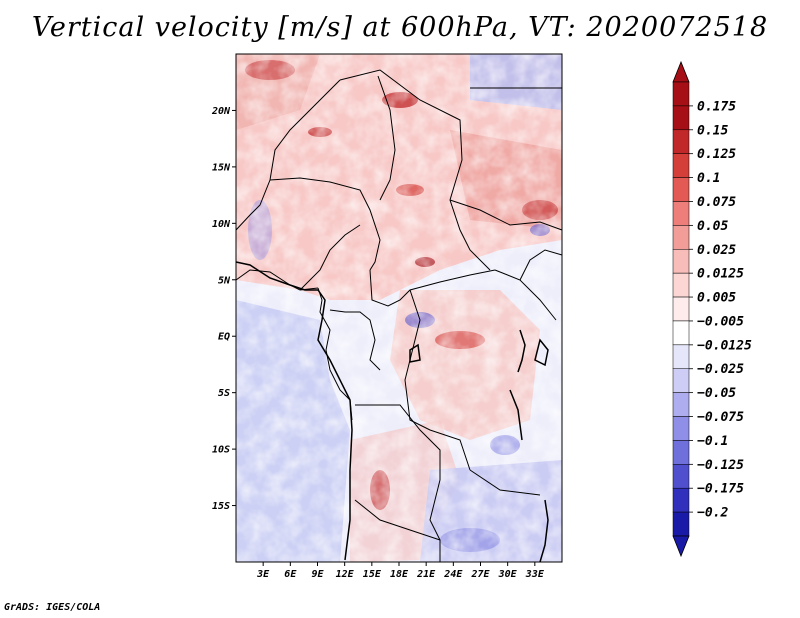  What do you see at coordinates (317, 574) in the screenshot?
I see `lon-tick-label: 9E` at bounding box center [317, 574].